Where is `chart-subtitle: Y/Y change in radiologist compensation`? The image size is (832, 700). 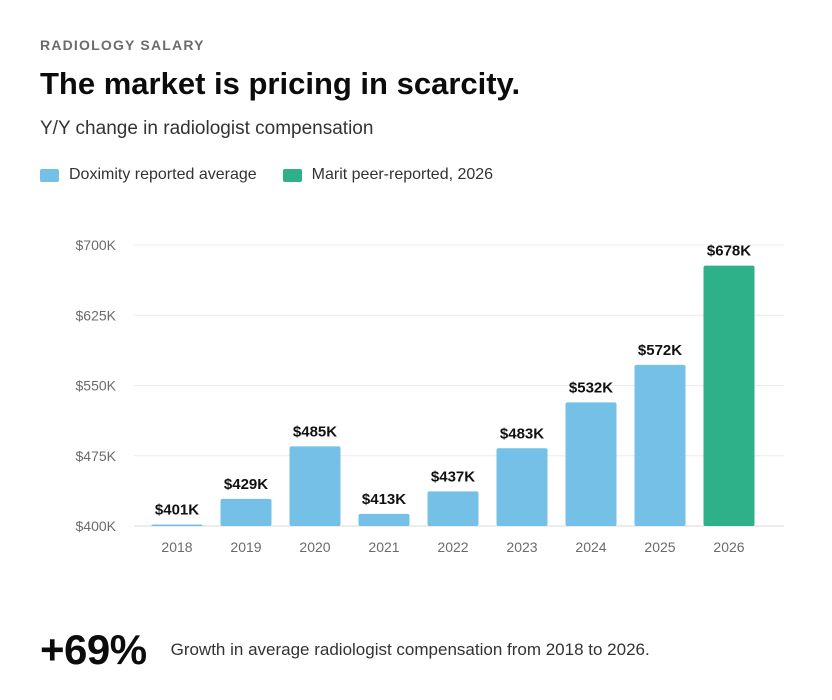
chart-subtitle: Y/Y change in radiologist compensation is located at coordinates (207, 128).